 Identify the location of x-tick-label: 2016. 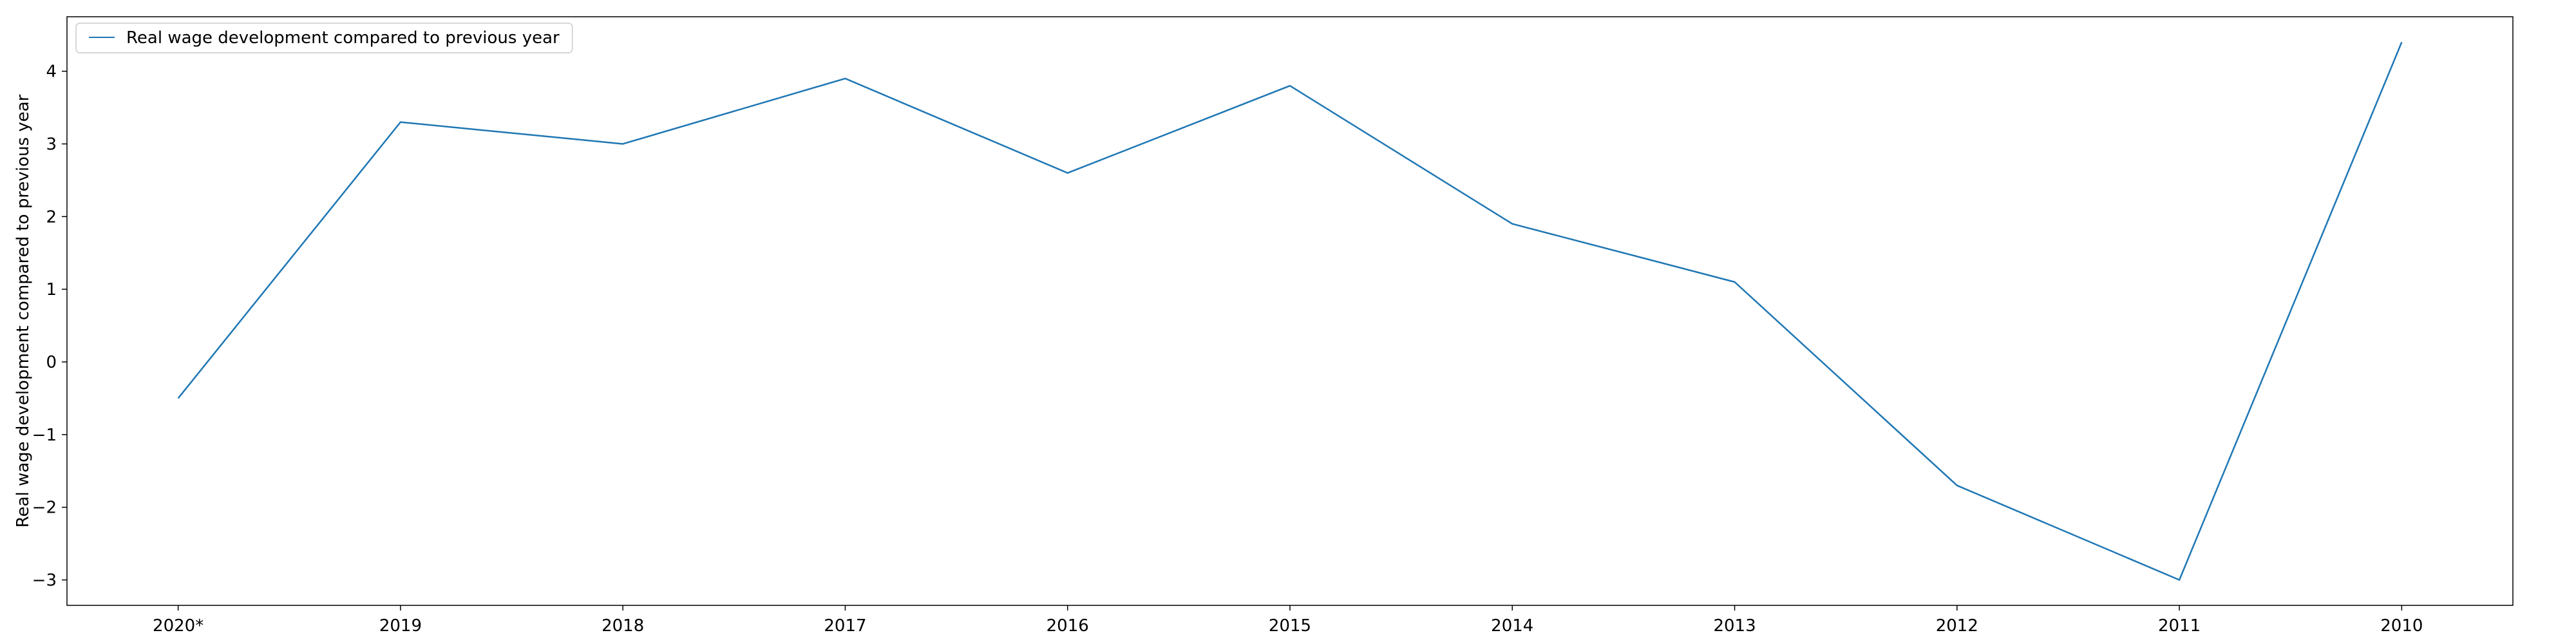
(1067, 626).